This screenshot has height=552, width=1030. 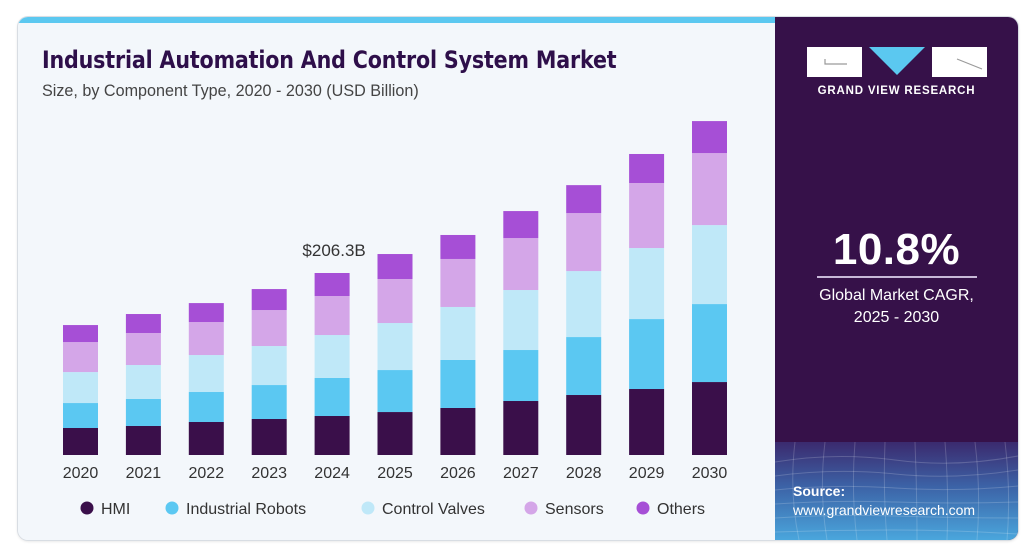 I want to click on cagr-label: Global Market CAGR, 2025 - 2030, so click(x=896, y=307).